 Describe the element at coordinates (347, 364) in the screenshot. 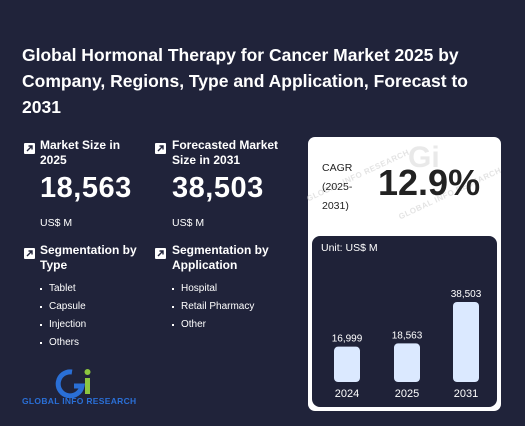

I see `bar-2024` at that location.